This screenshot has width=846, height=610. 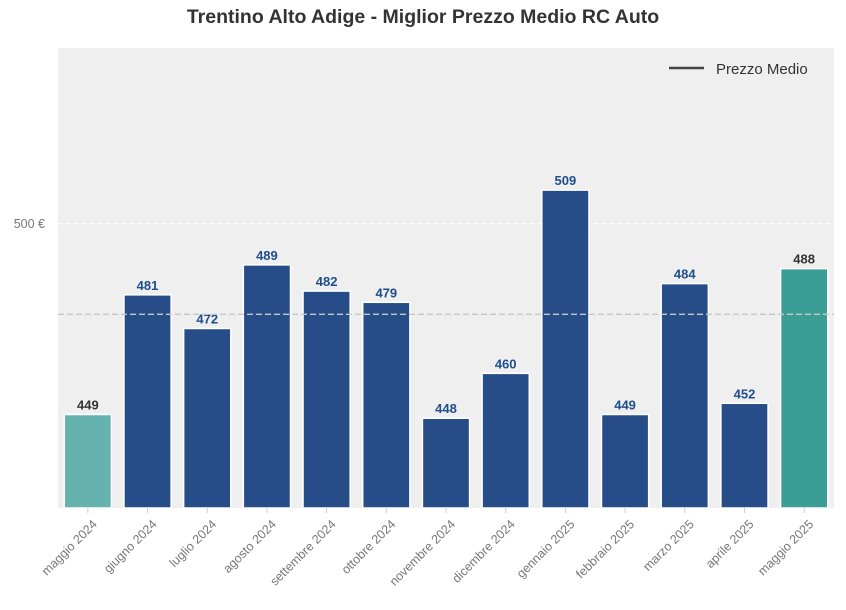 What do you see at coordinates (566, 180) in the screenshot?
I see `bar-value-label: 509` at bounding box center [566, 180].